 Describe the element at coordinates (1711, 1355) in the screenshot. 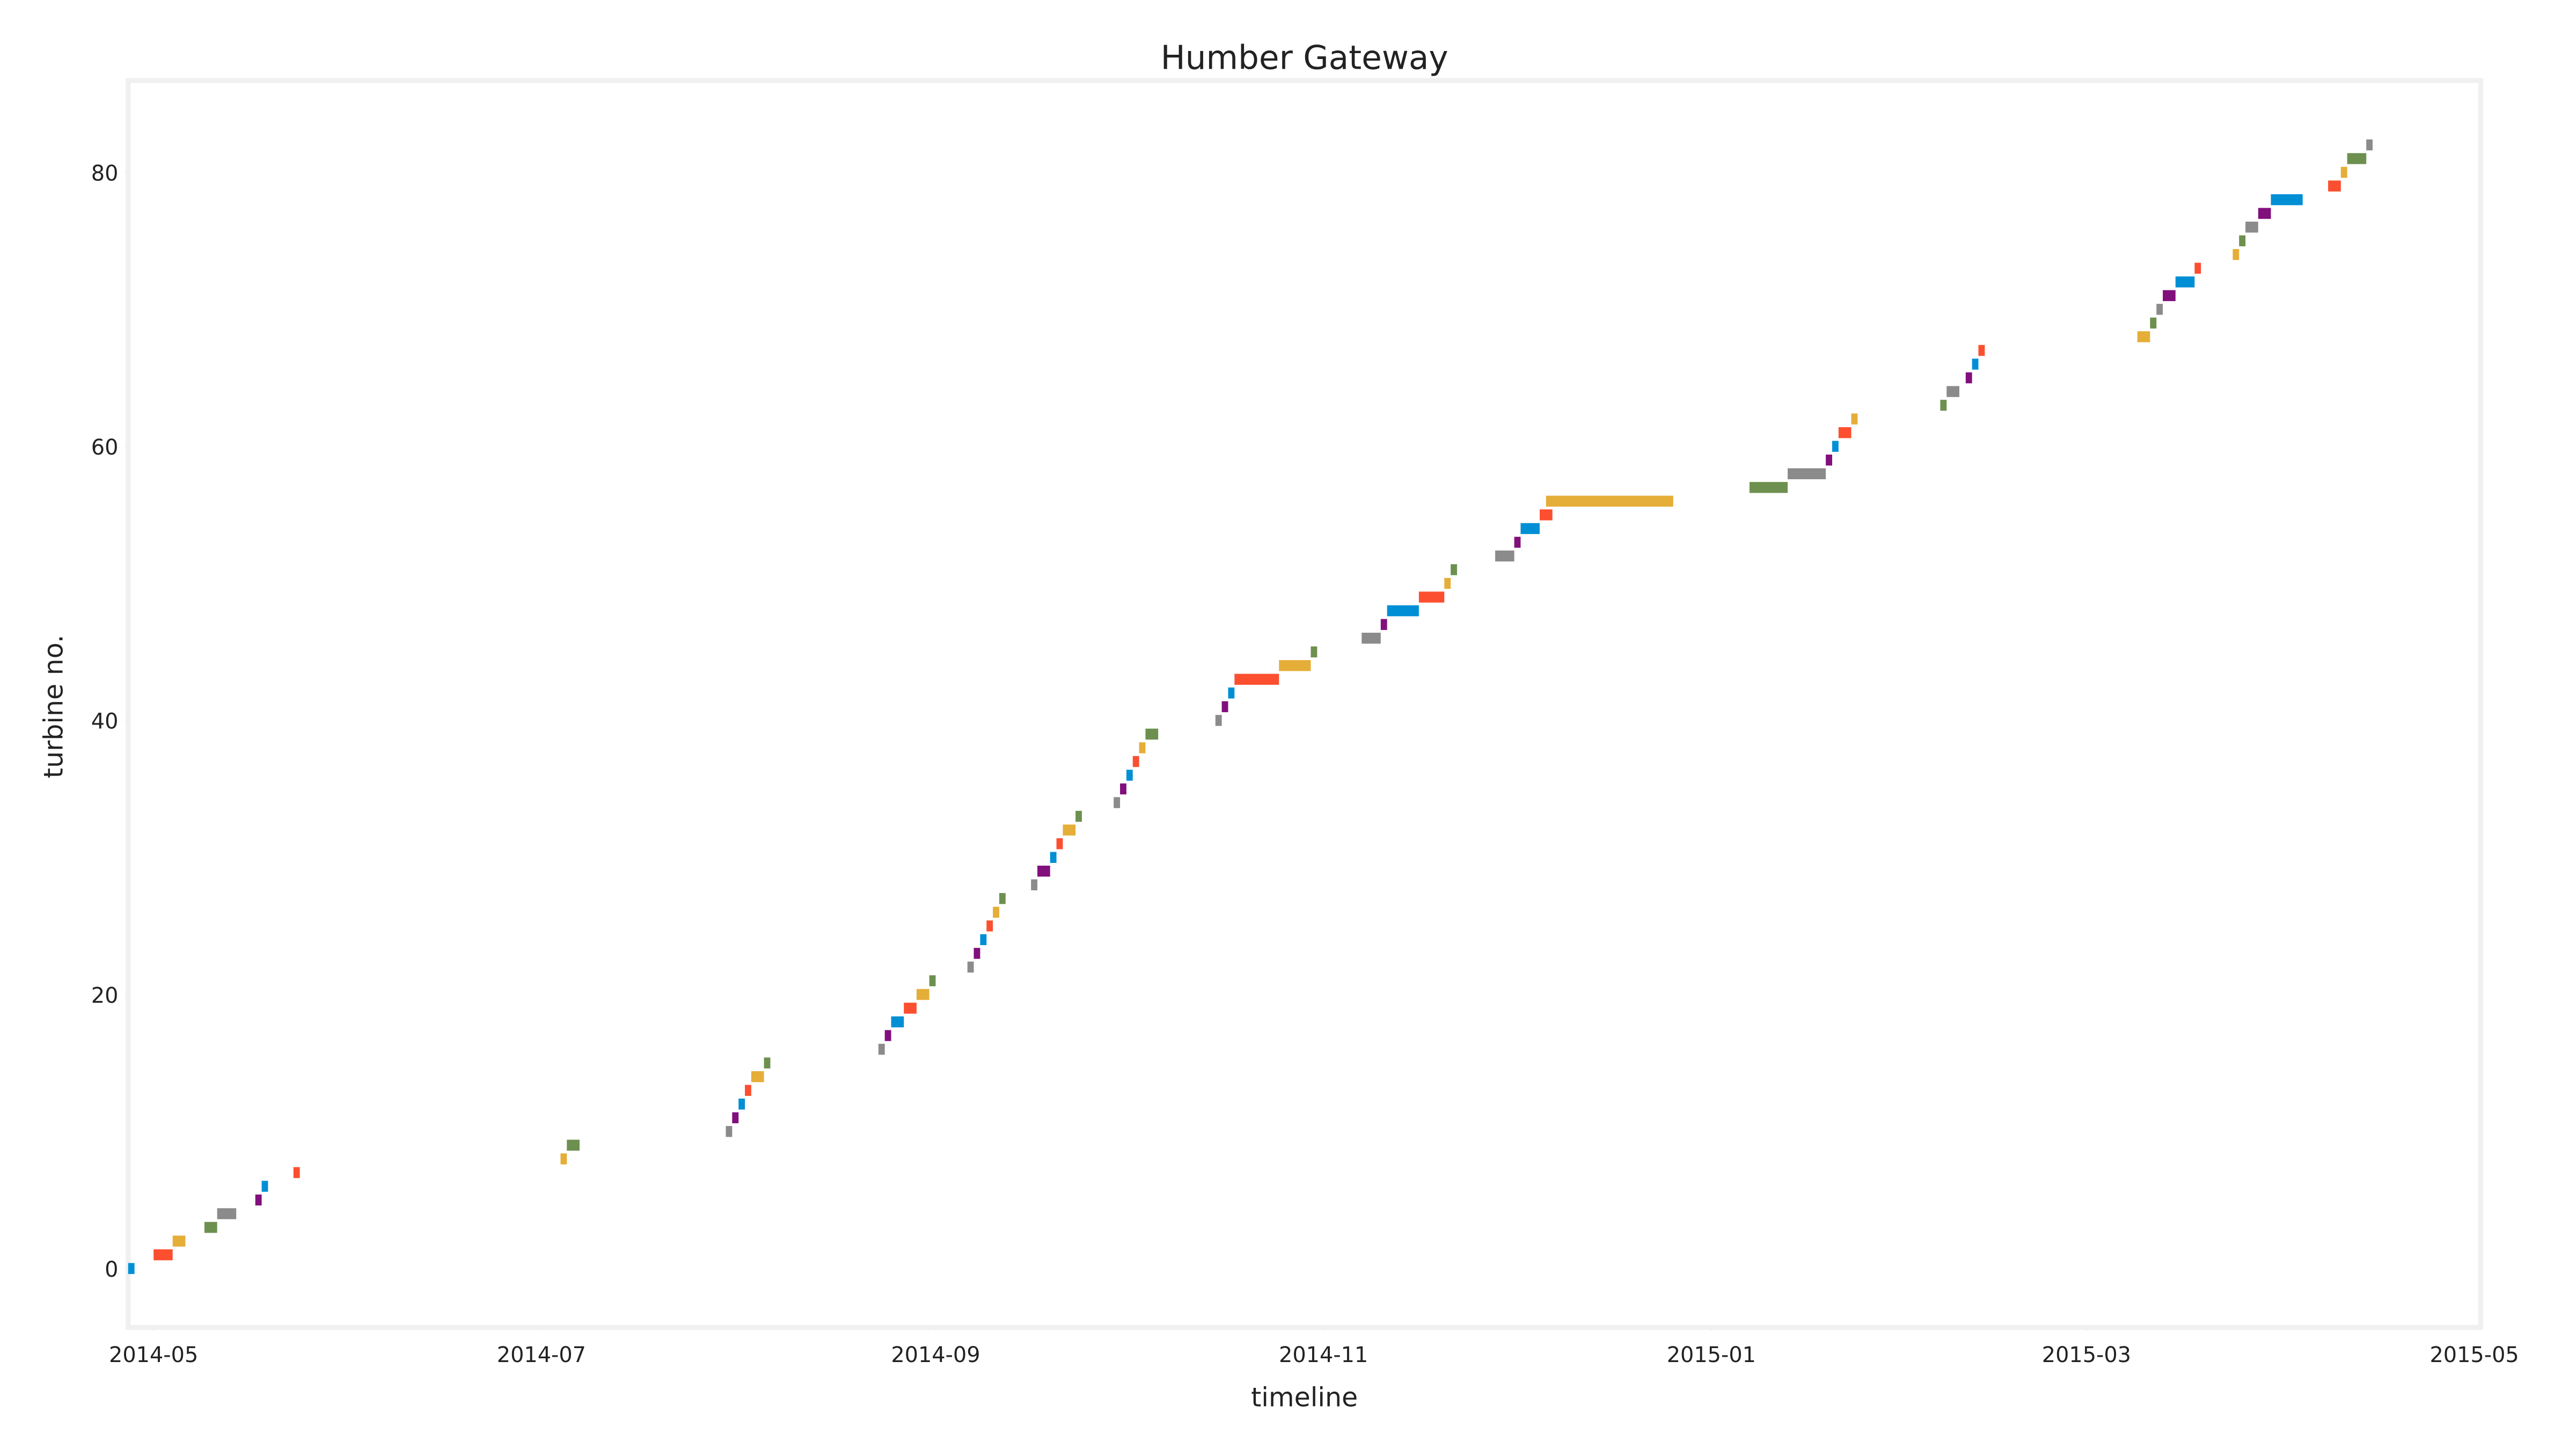

I see `x-tick-label: 2015-01` at that location.